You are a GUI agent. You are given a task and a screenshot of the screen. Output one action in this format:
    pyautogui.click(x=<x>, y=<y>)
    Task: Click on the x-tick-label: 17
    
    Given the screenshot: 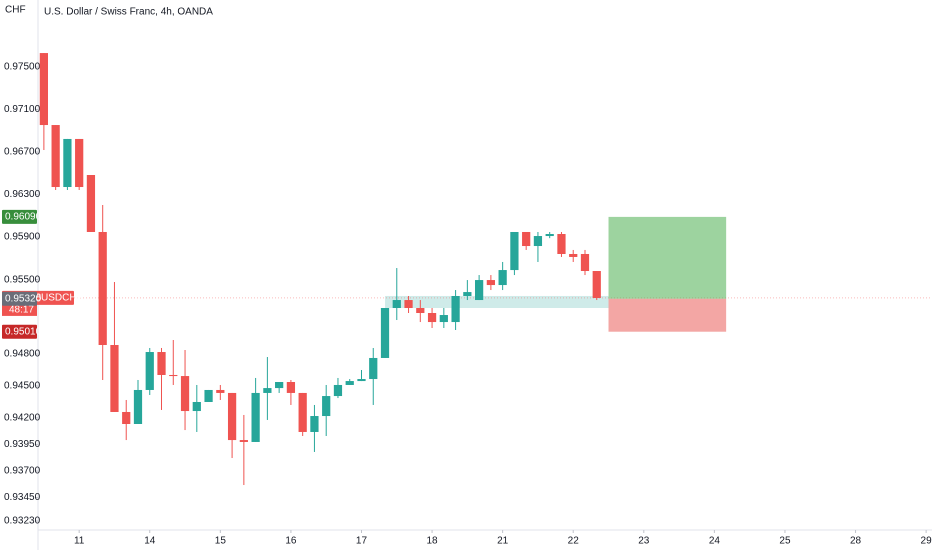 What is the action you would take?
    pyautogui.click(x=362, y=541)
    